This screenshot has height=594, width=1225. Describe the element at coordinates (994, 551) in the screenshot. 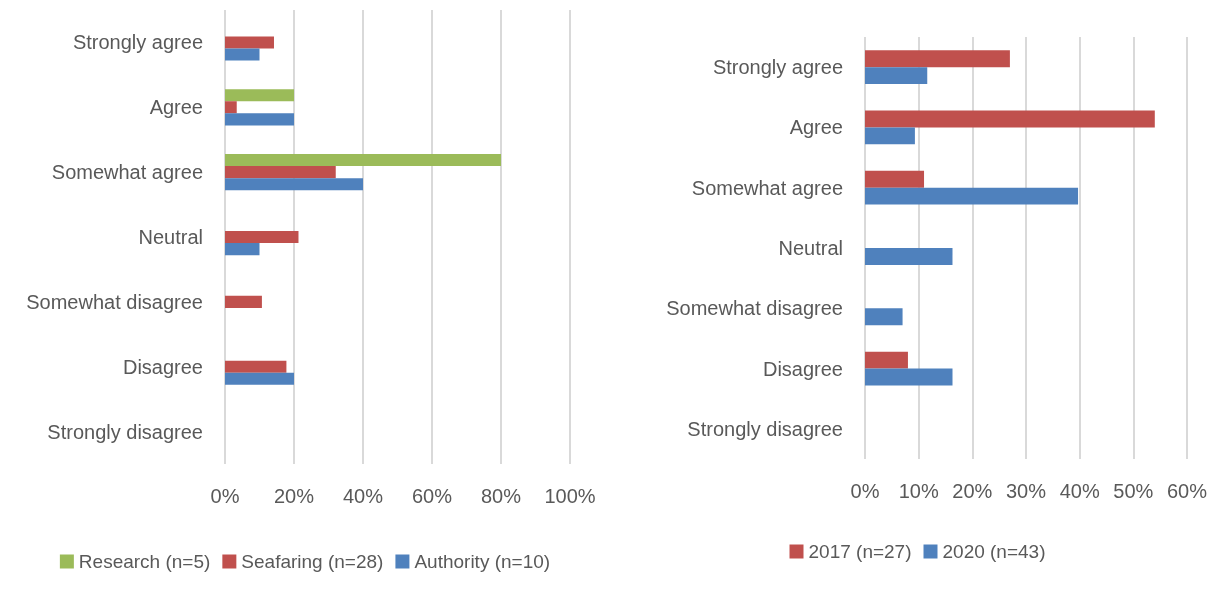

I see `legend-label: 2020 (n=43)` at that location.